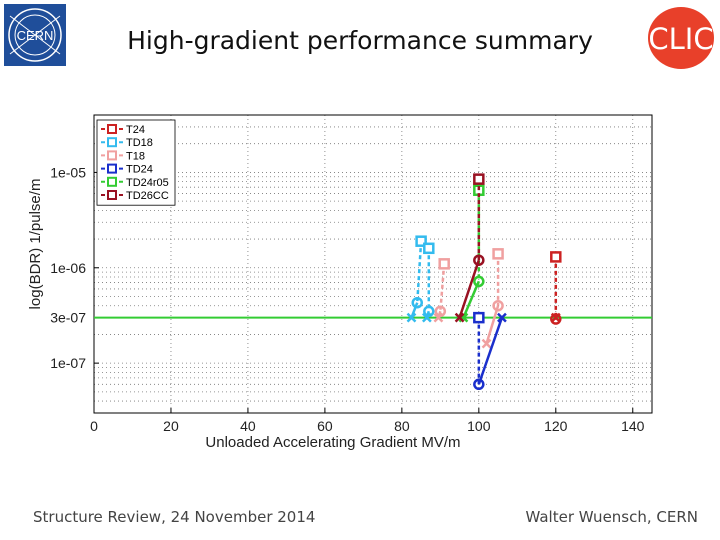 The image size is (720, 540). Describe the element at coordinates (325, 426) in the screenshot. I see `x-tick-label: 60` at that location.